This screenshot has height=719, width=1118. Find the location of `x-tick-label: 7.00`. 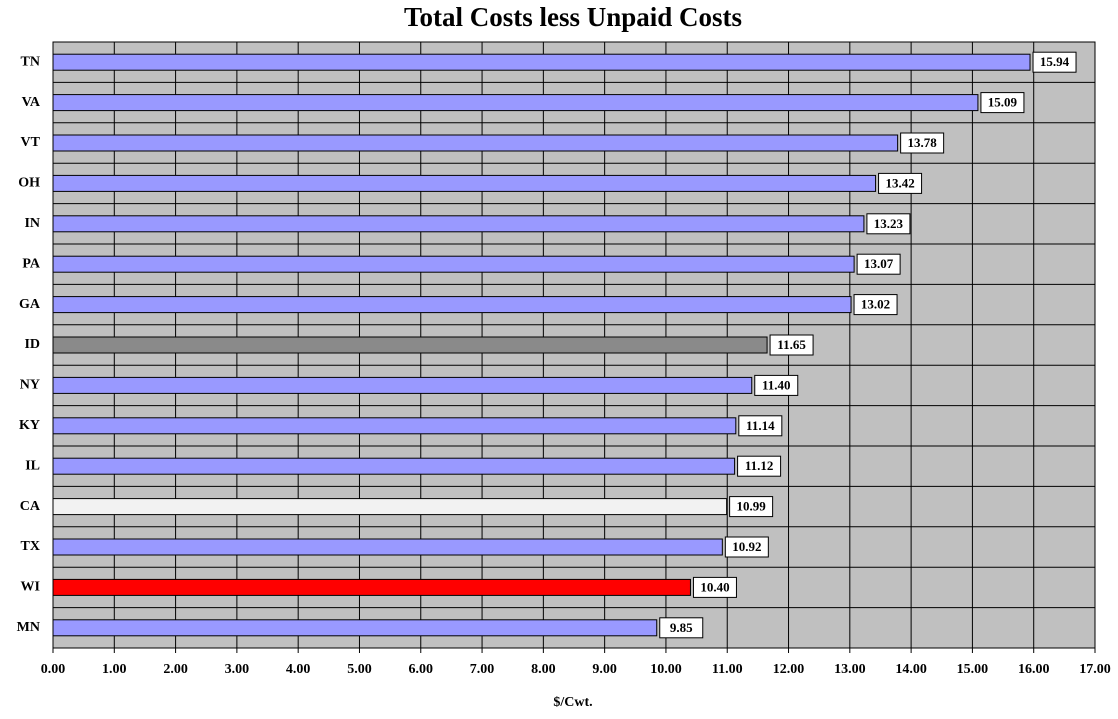

x-tick-label: 7.00 is located at coordinates (482, 669).